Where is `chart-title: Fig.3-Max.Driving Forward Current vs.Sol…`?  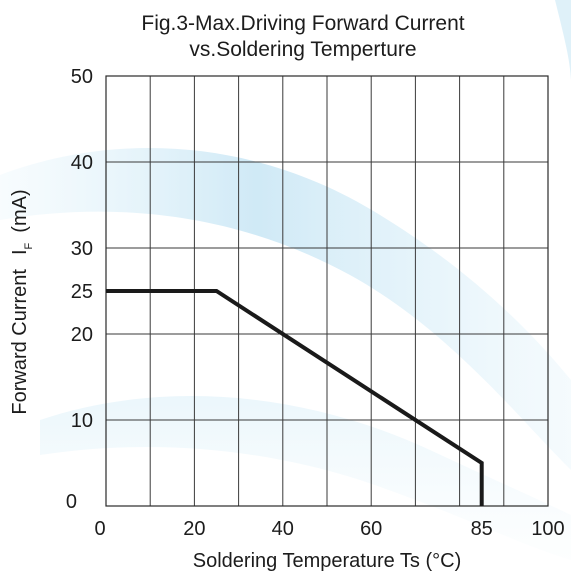
chart-title: Fig.3-Max.Driving Forward Current vs.Sol… is located at coordinates (302, 36).